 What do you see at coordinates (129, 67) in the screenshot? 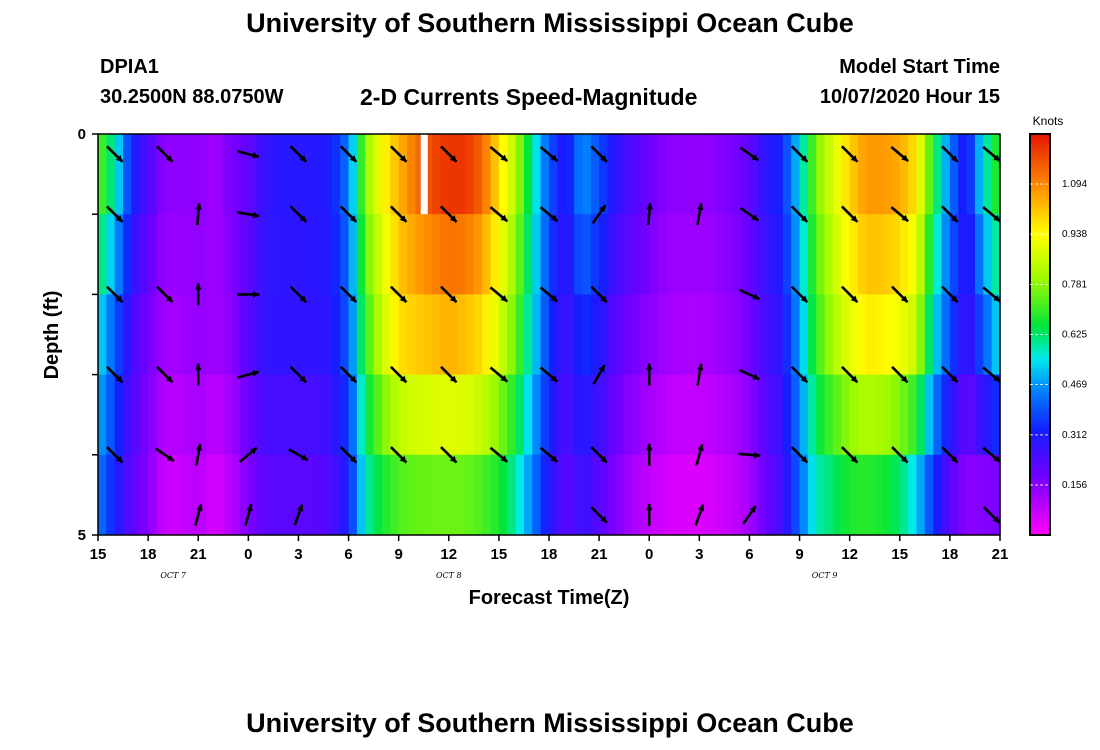
I see `station-id: DPIA1` at bounding box center [129, 67].